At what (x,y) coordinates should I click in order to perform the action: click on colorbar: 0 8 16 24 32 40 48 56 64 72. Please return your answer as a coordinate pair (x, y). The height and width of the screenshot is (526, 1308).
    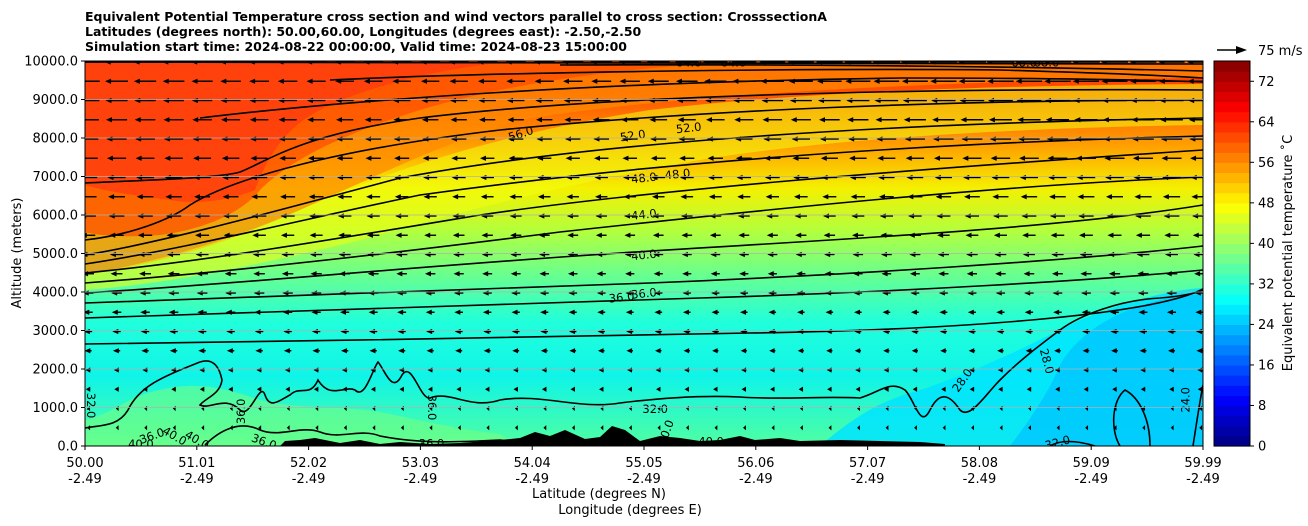
    Looking at the image, I should click on (1244, 258).